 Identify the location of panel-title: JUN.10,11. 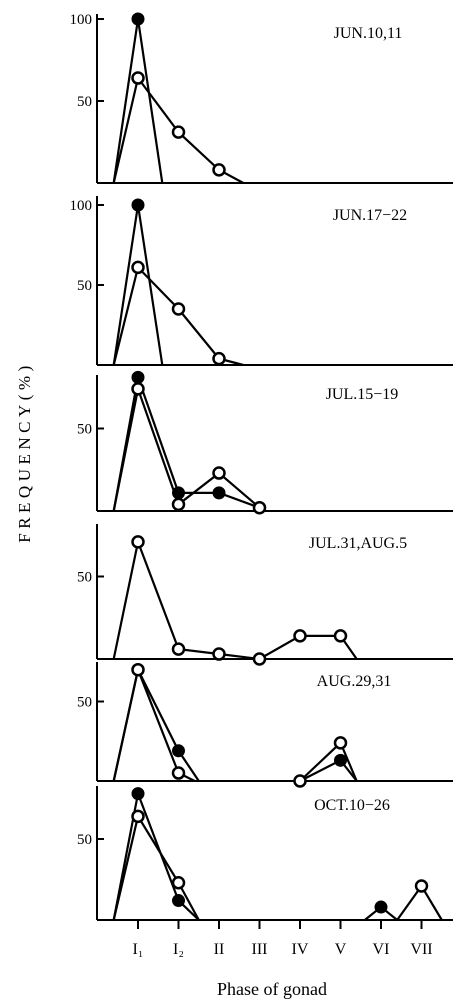
(368, 33).